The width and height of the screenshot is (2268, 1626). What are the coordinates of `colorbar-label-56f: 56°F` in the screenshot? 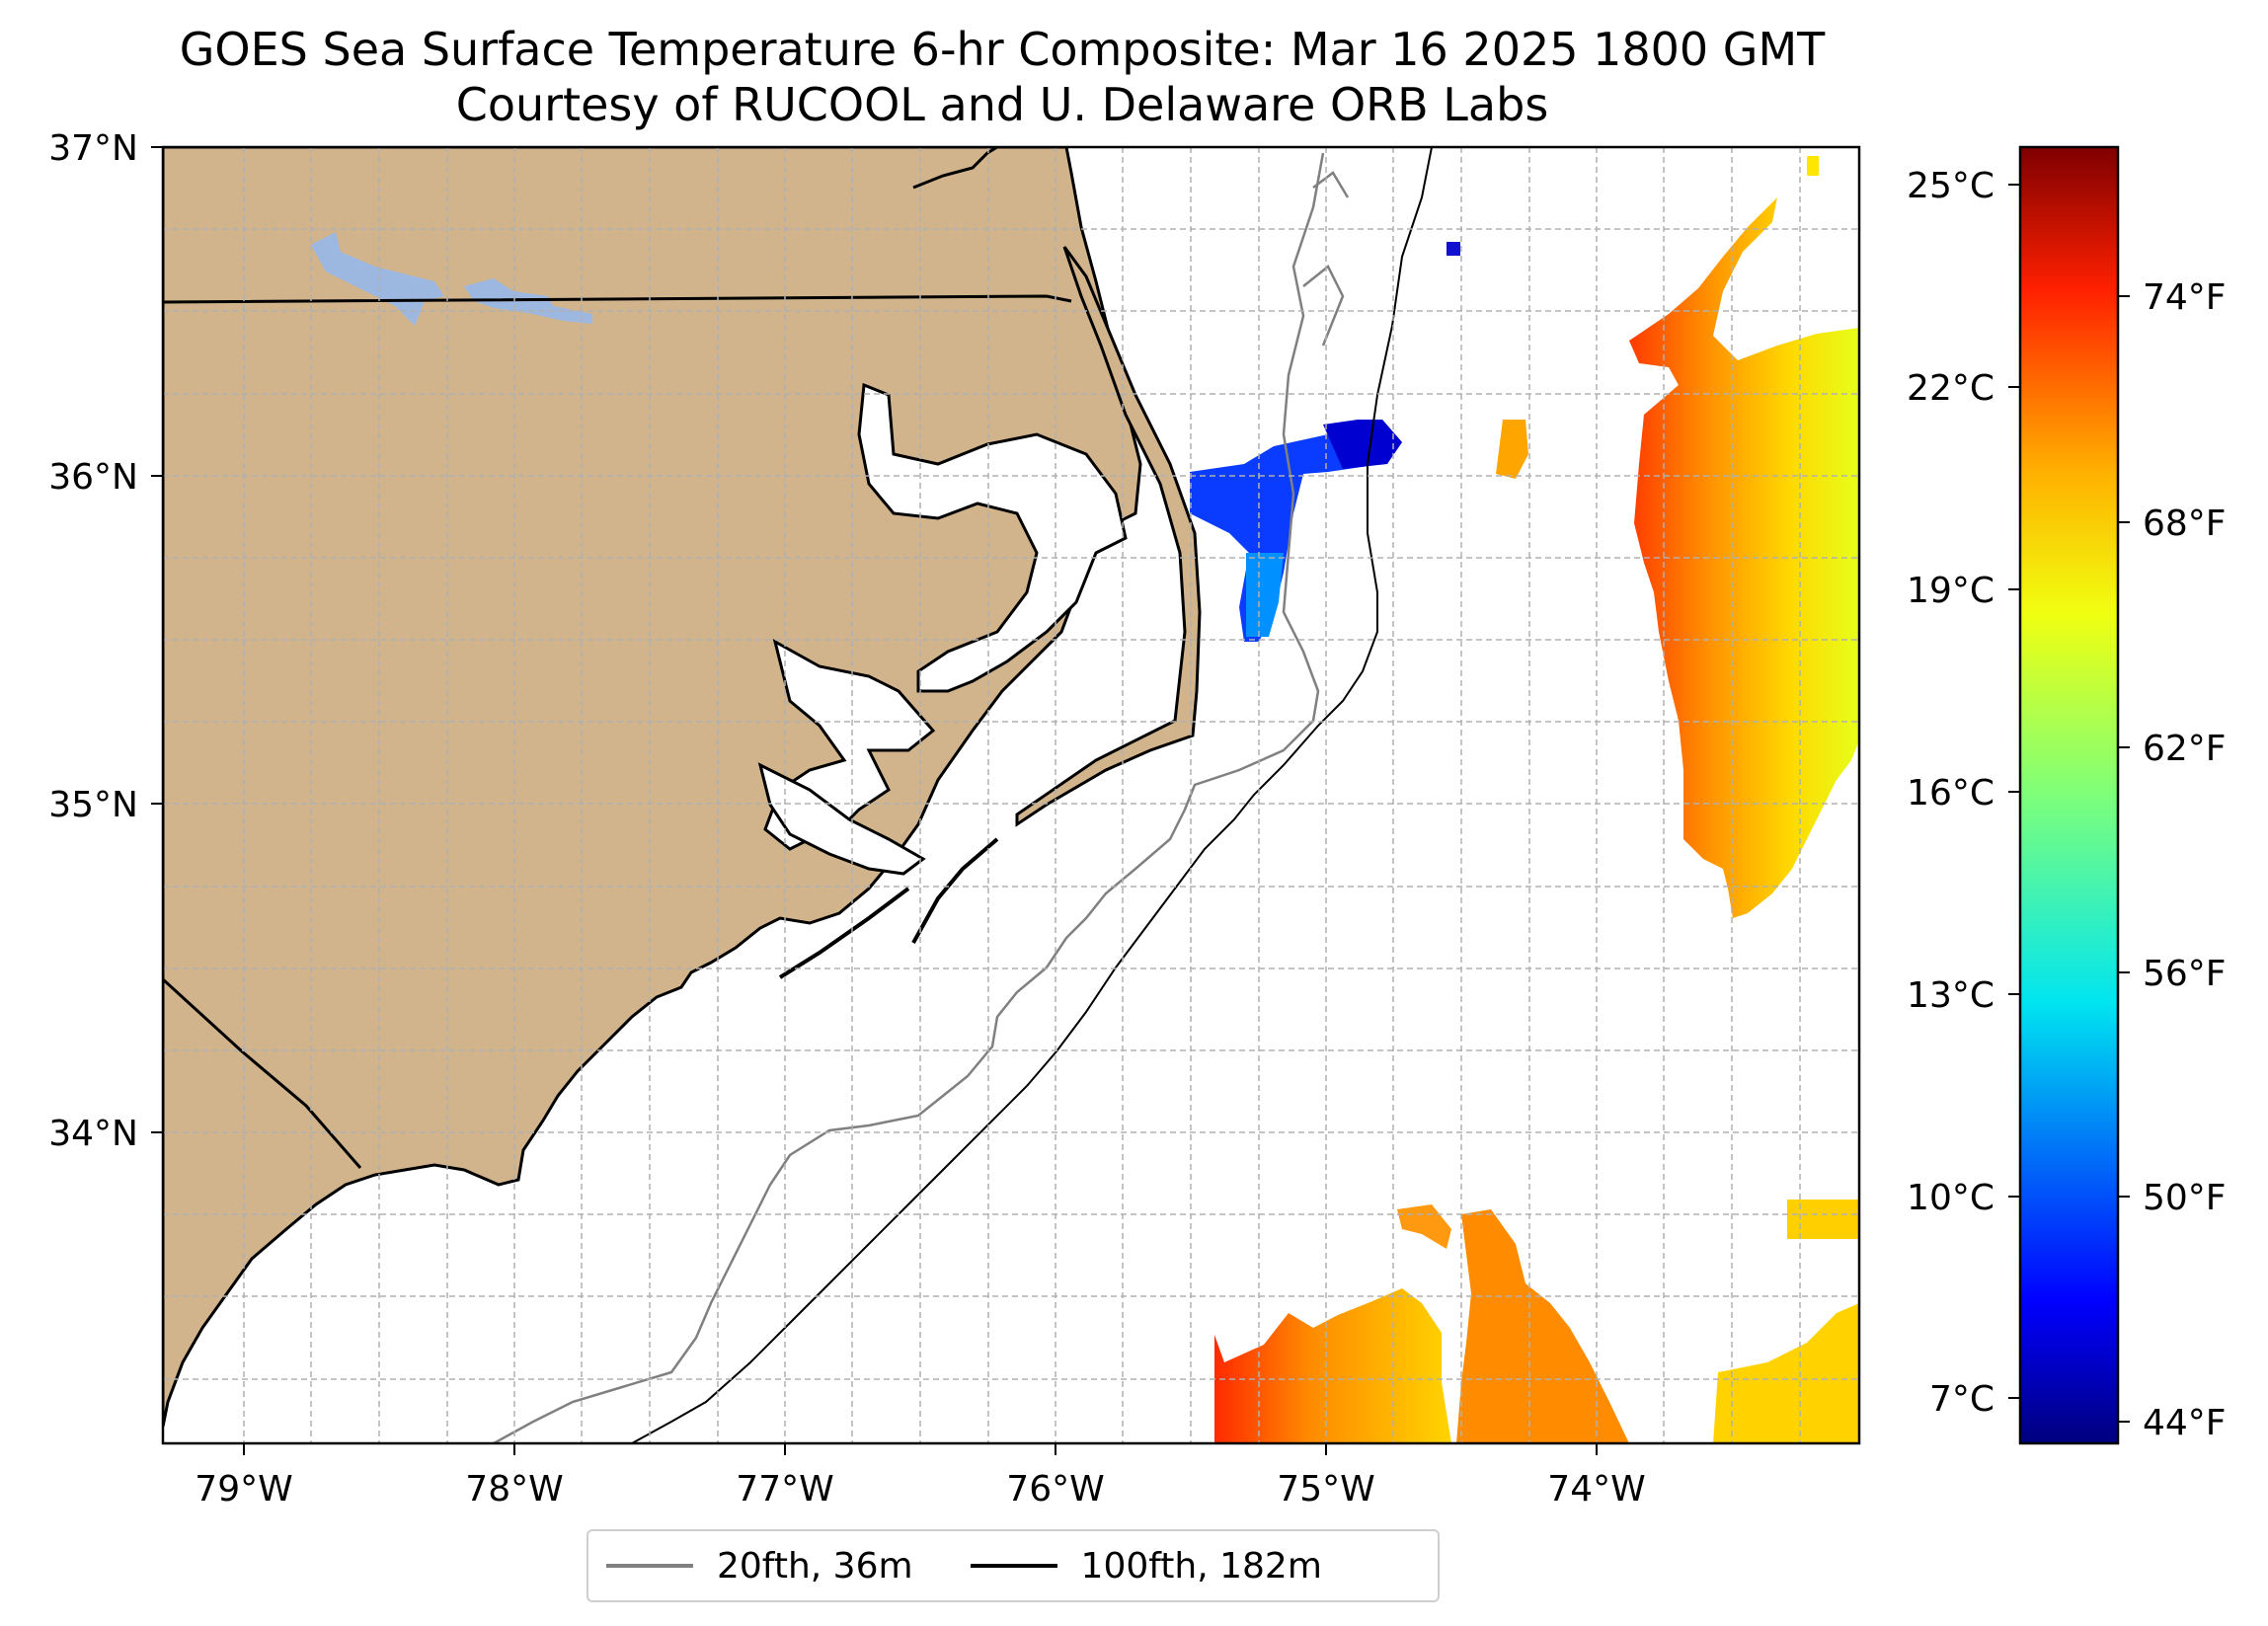 It's located at (2185, 974).